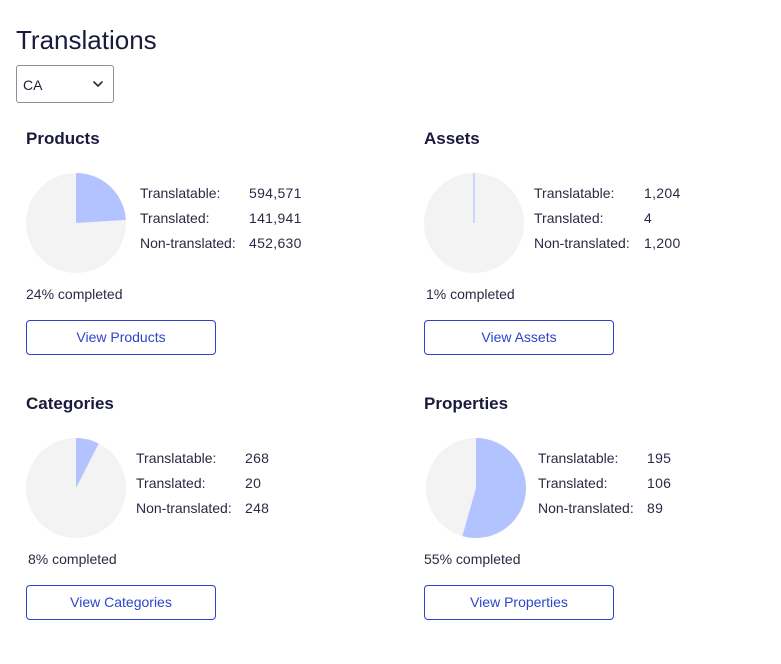 The width and height of the screenshot is (781, 664). I want to click on pie-chart-products, so click(76, 223).